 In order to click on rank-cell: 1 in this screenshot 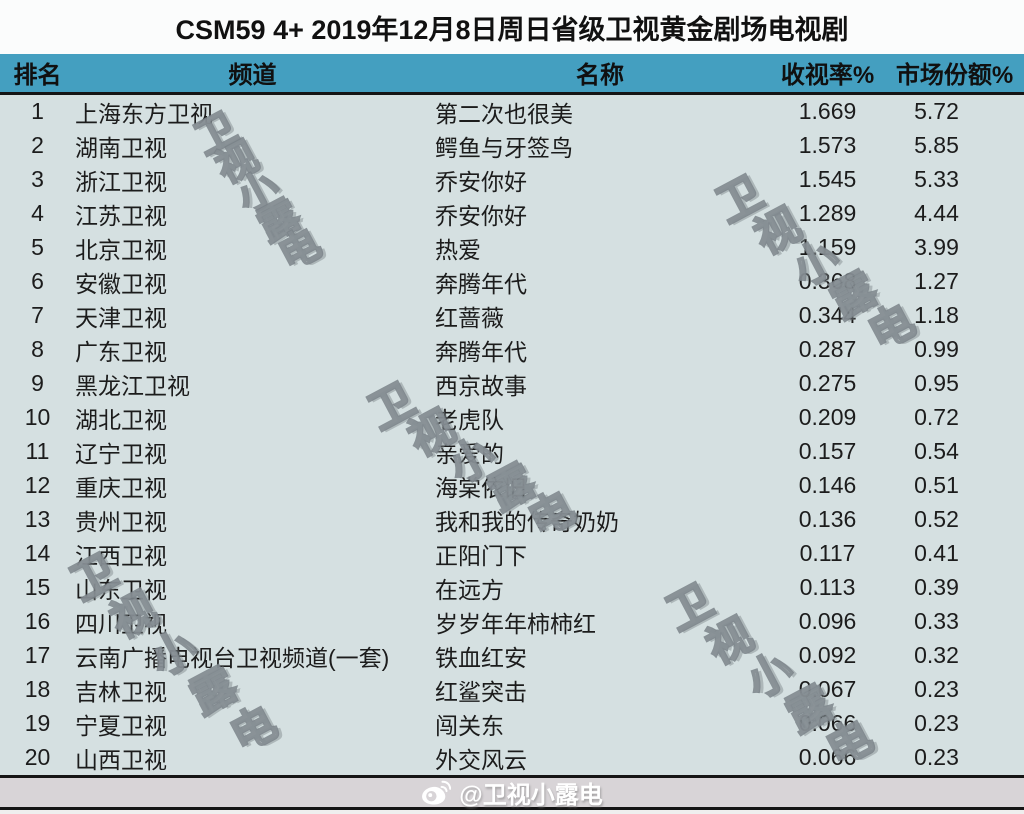, I will do `click(37, 111)`.